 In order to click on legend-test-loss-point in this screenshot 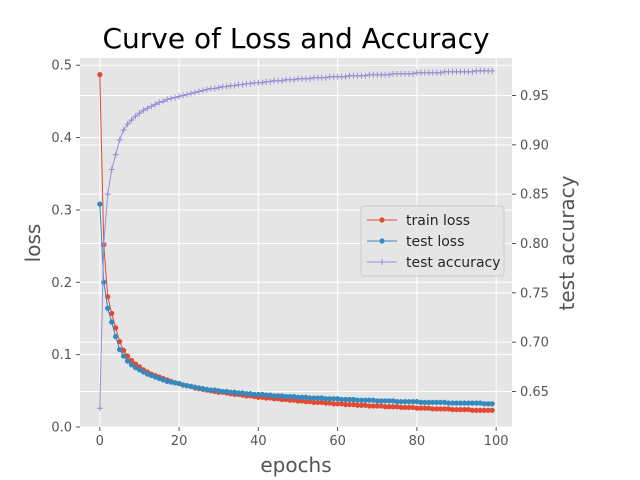, I will do `click(382, 241)`.